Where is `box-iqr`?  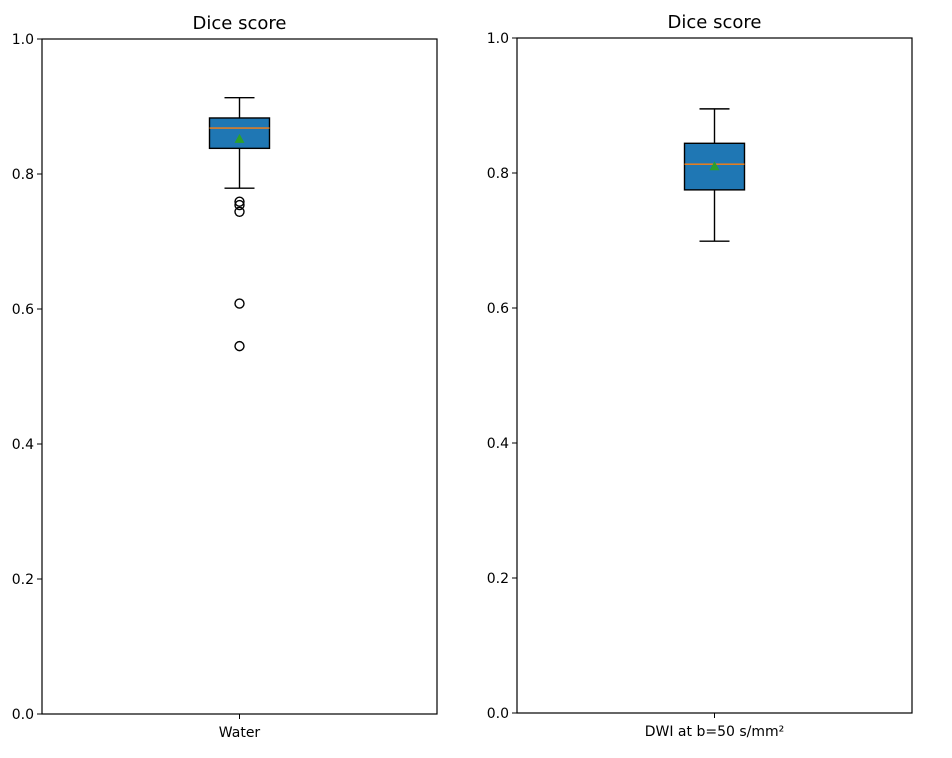
box-iqr is located at coordinates (239, 133).